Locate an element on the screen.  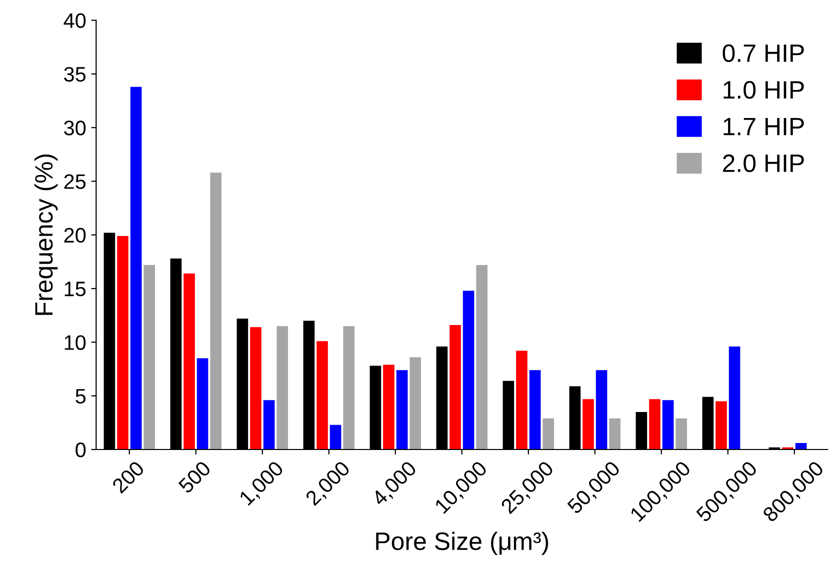
y-tick-label: 10 is located at coordinates (75, 342).